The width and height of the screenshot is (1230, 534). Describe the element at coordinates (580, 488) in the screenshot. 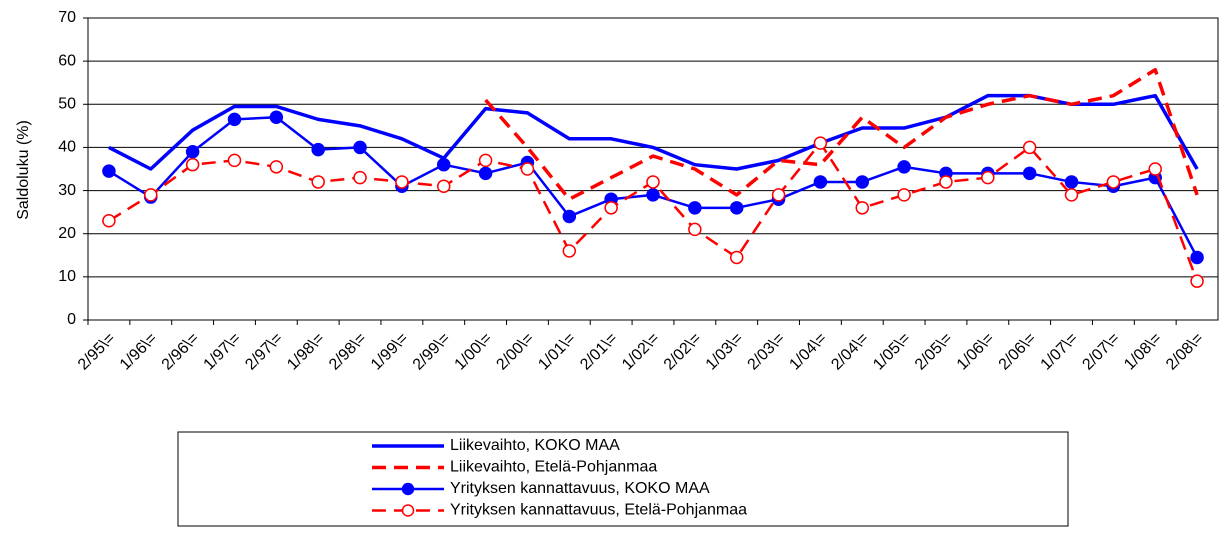

I see `legend-label: Yrityksen kannattavuus, KOKO MAA` at that location.